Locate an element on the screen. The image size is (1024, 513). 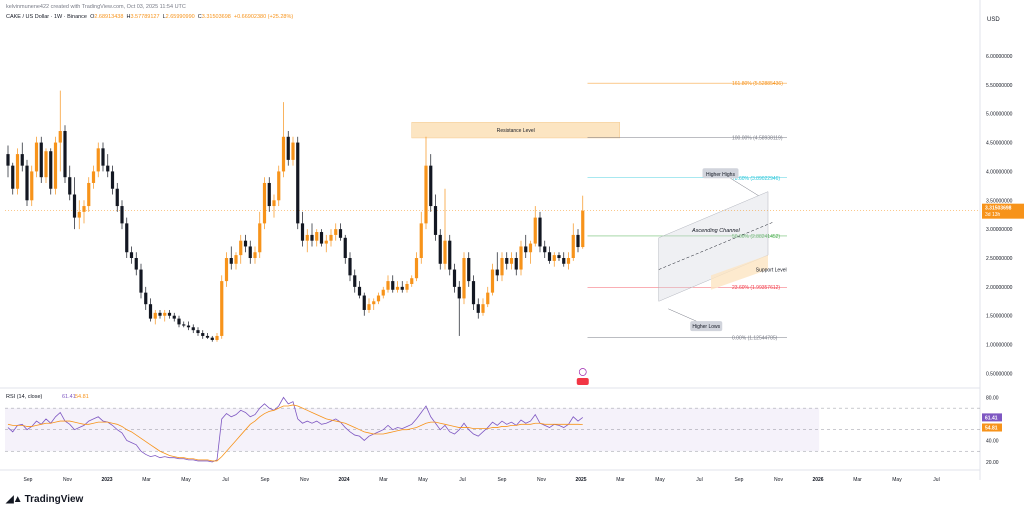
time-tick-label: Mar is located at coordinates (857, 480).